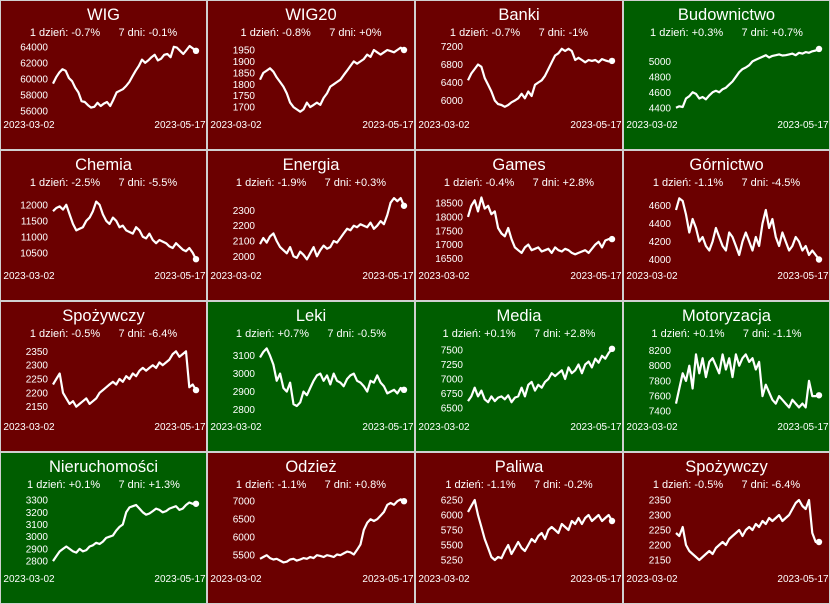 The height and width of the screenshot is (604, 830). I want to click on change-7d: 7 dni: -1%, so click(563, 33).